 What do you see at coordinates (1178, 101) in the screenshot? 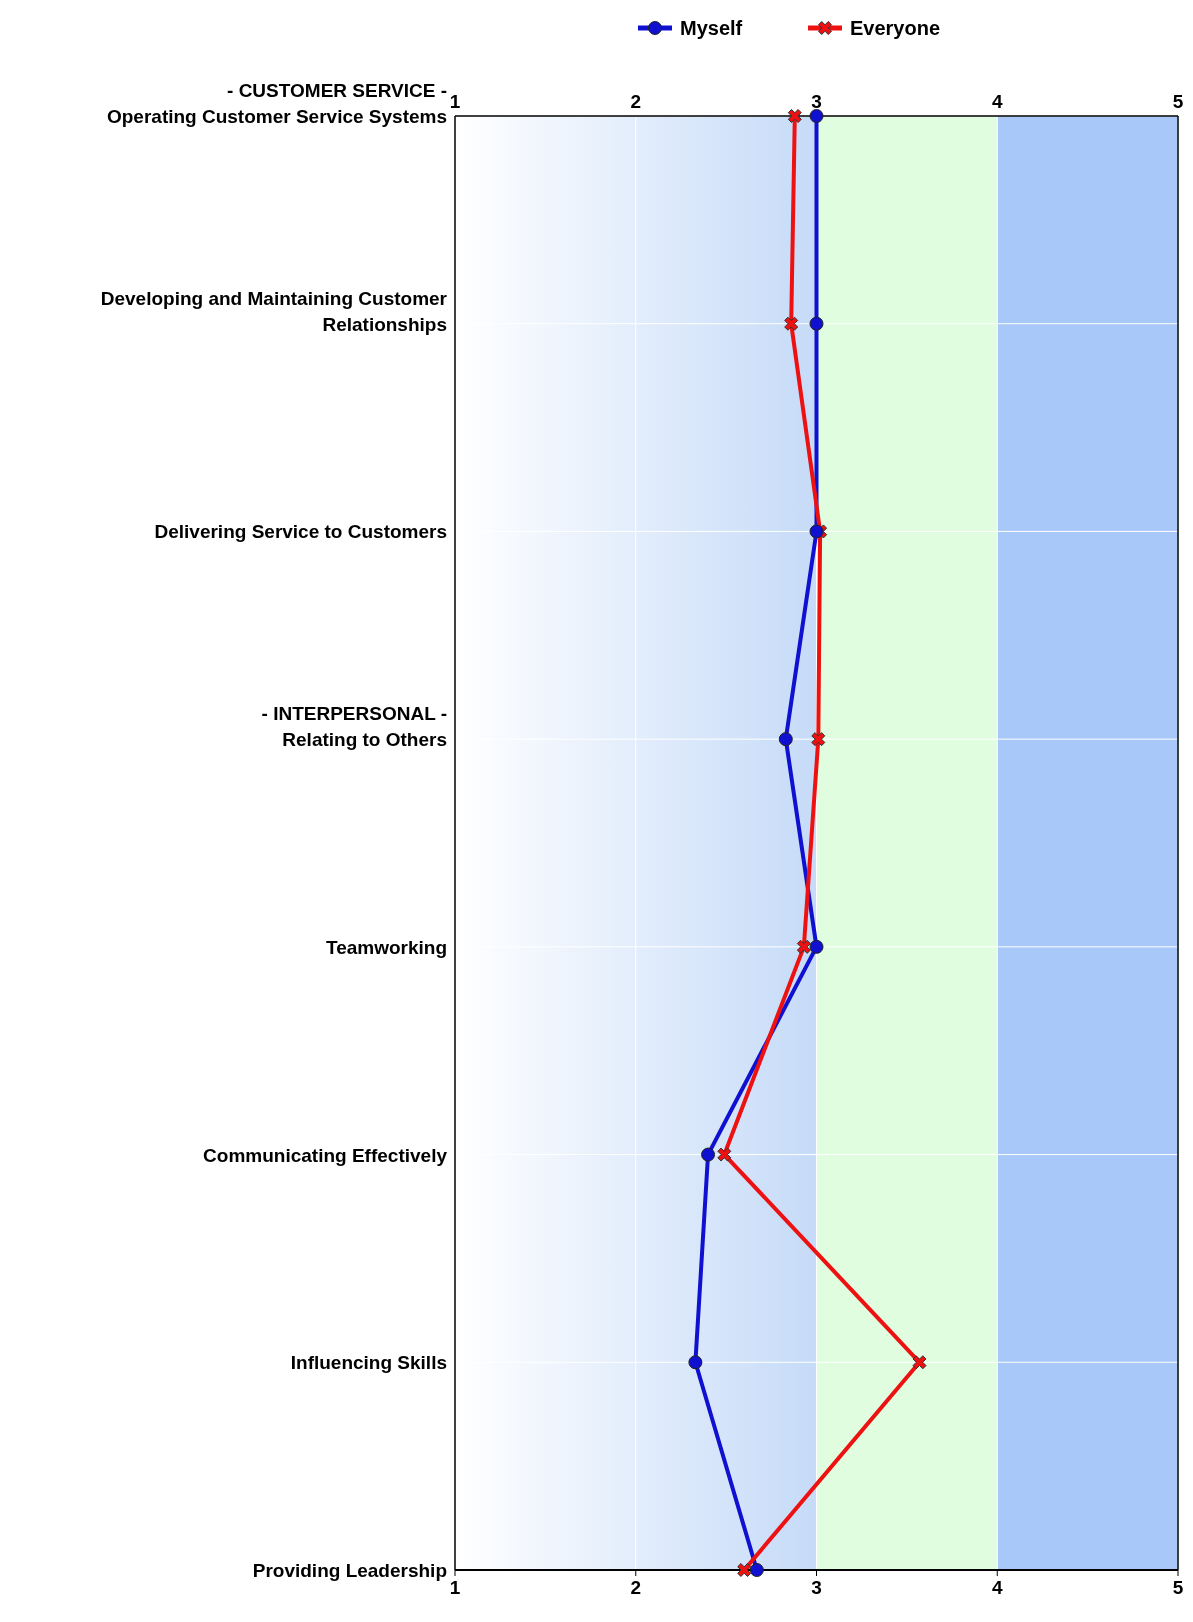
I see `x2-tick-label: 5` at bounding box center [1178, 101].